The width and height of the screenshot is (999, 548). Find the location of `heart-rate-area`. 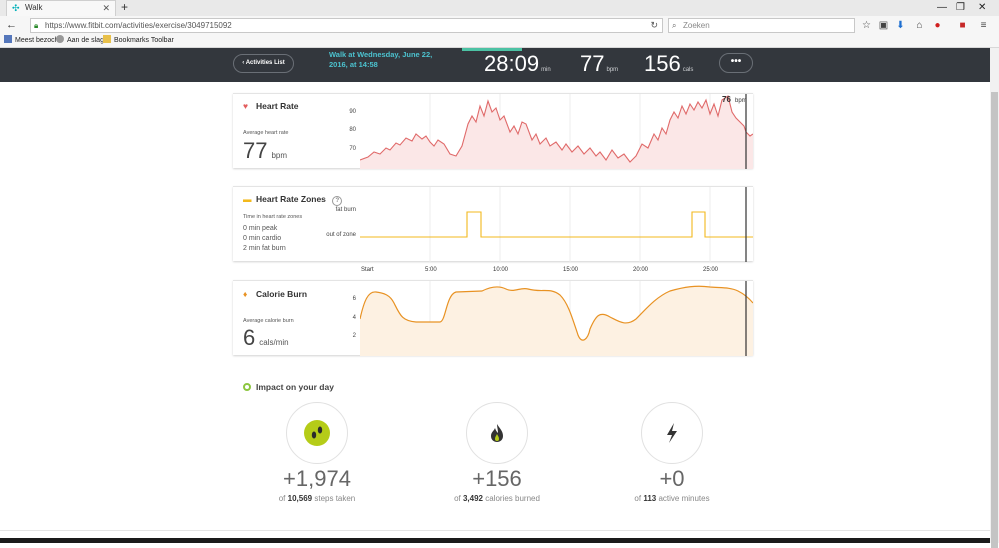

heart-rate-area is located at coordinates (556, 132).